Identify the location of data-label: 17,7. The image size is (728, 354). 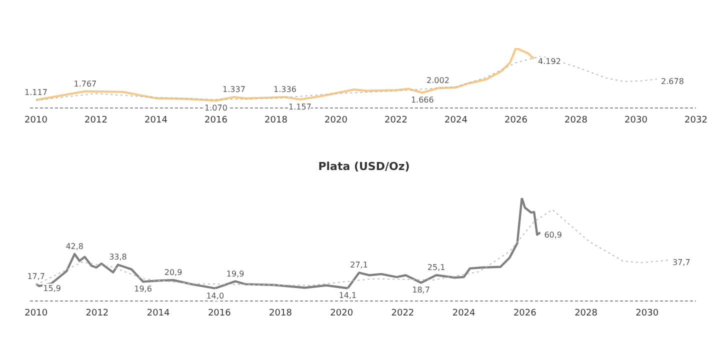
(36, 276).